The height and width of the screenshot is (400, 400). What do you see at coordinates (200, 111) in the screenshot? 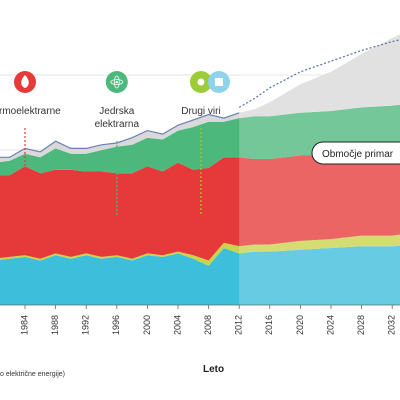
I see `event-marker-label: Drugi viri` at bounding box center [200, 111].